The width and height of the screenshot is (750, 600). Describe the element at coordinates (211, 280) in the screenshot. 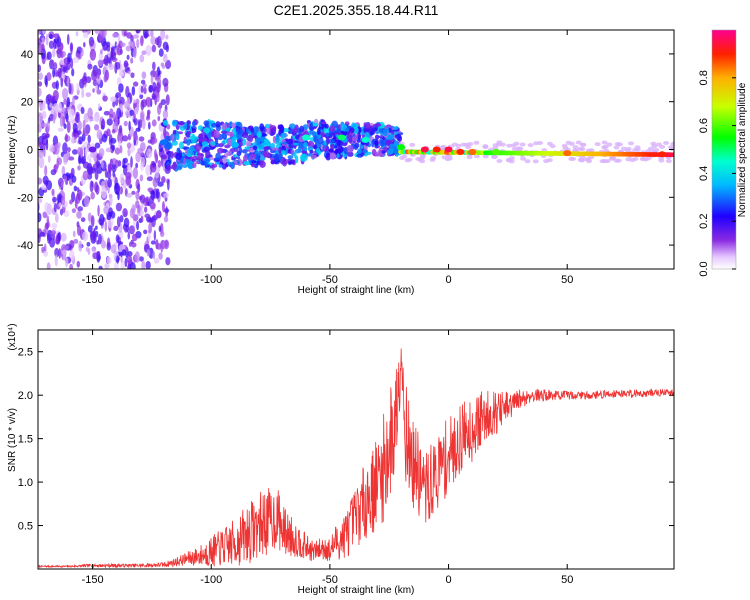

I see `spectrogram-x-tick-label: -100` at that location.